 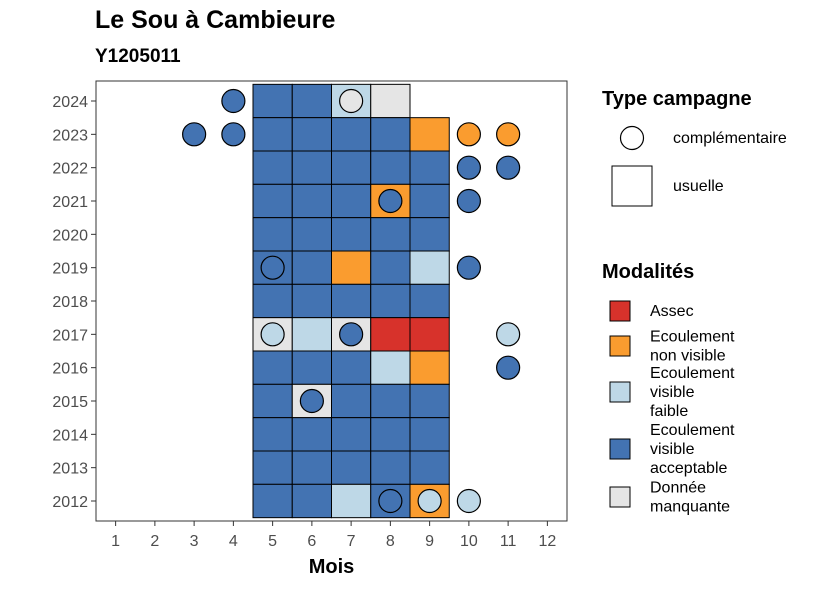 What do you see at coordinates (70, 169) in the screenshot?
I see `y-tick-label: 2022` at bounding box center [70, 169].